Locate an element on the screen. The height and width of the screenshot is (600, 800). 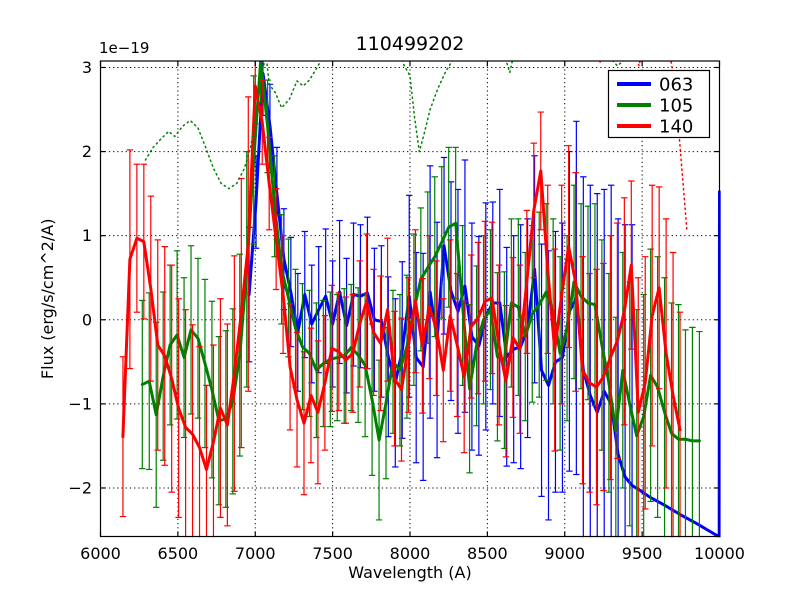
legend-label-063: 063 is located at coordinates (676, 85).